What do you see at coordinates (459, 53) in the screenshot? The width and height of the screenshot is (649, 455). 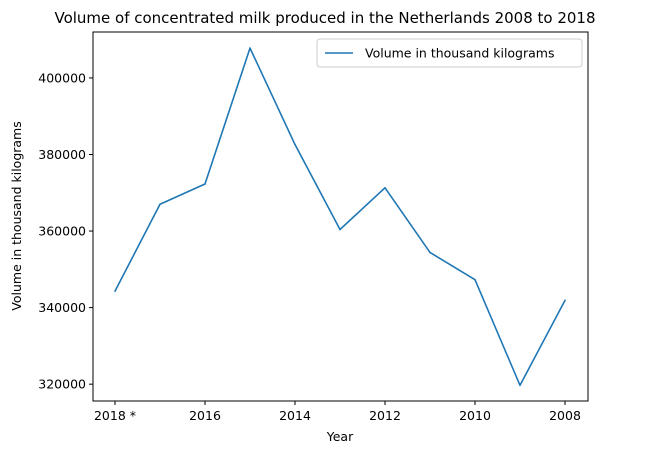 I see `legend-label: Volume in thousand kilograms` at bounding box center [459, 53].